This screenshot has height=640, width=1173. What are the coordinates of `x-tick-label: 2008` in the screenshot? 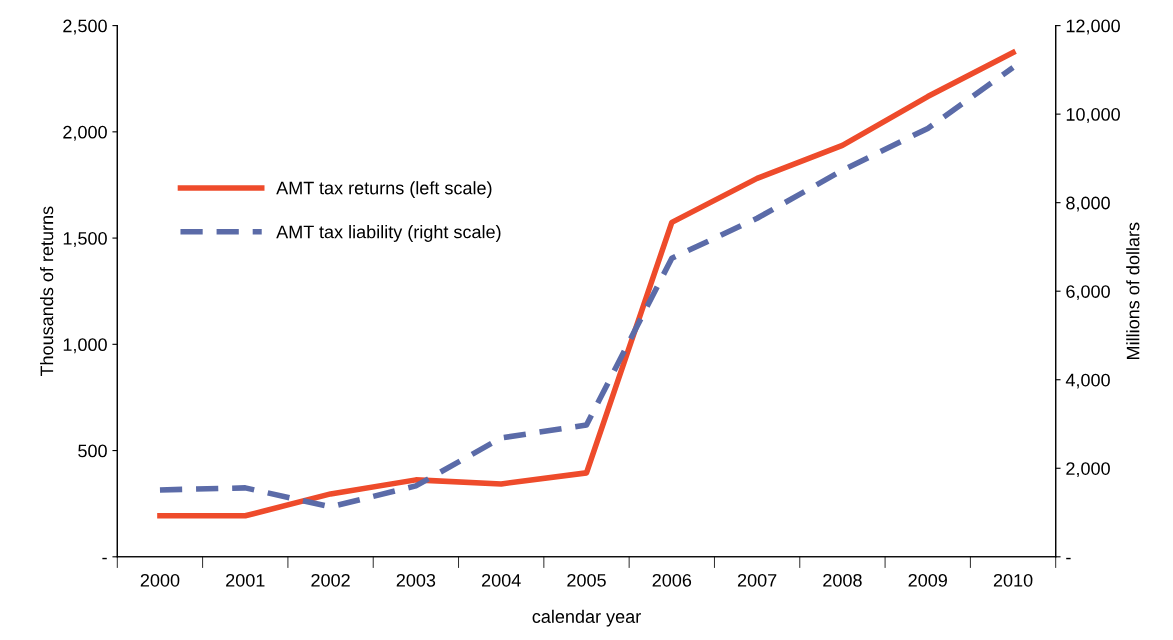 It's located at (842, 580).